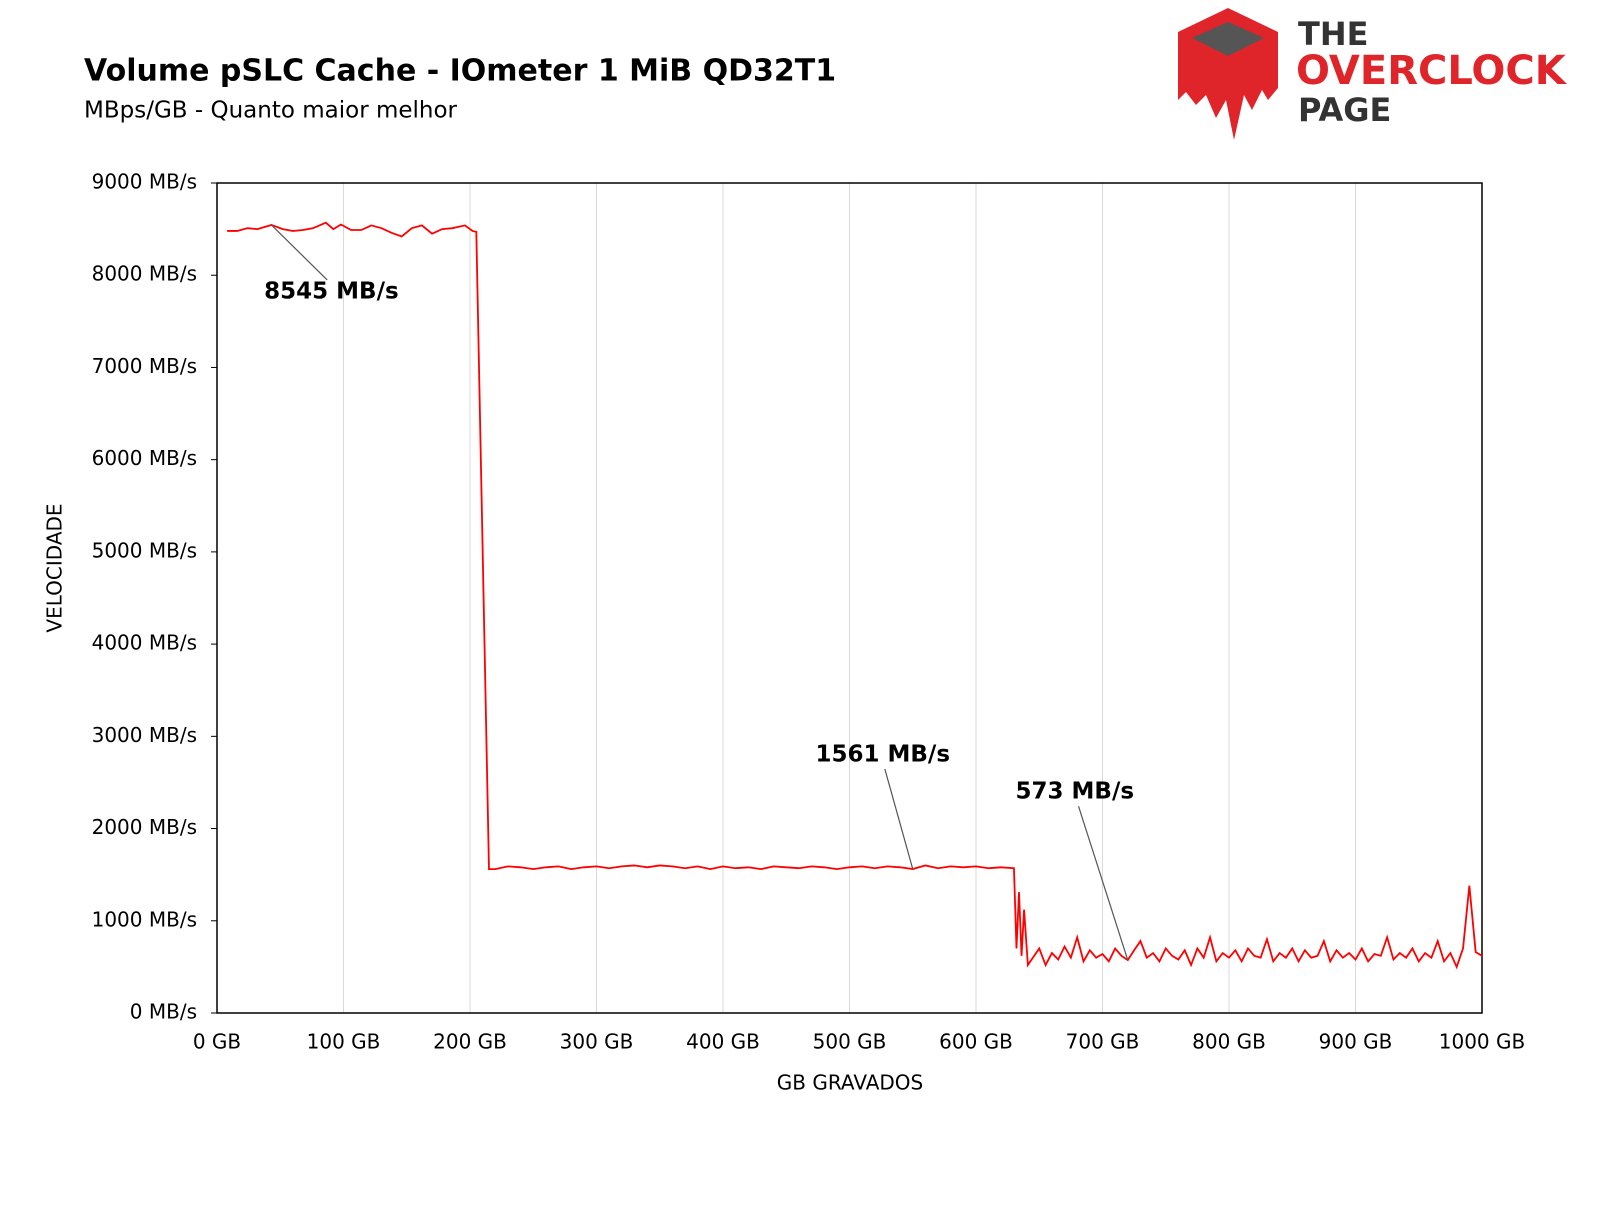 Image resolution: width=1600 pixels, height=1215 pixels. I want to click on logo-text: THE, so click(1333, 34).